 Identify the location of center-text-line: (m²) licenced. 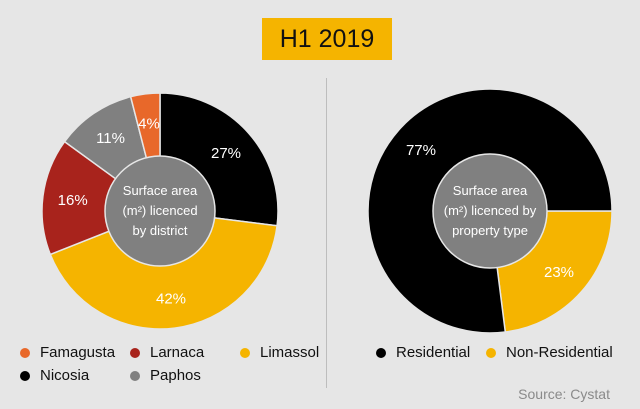
(159, 210).